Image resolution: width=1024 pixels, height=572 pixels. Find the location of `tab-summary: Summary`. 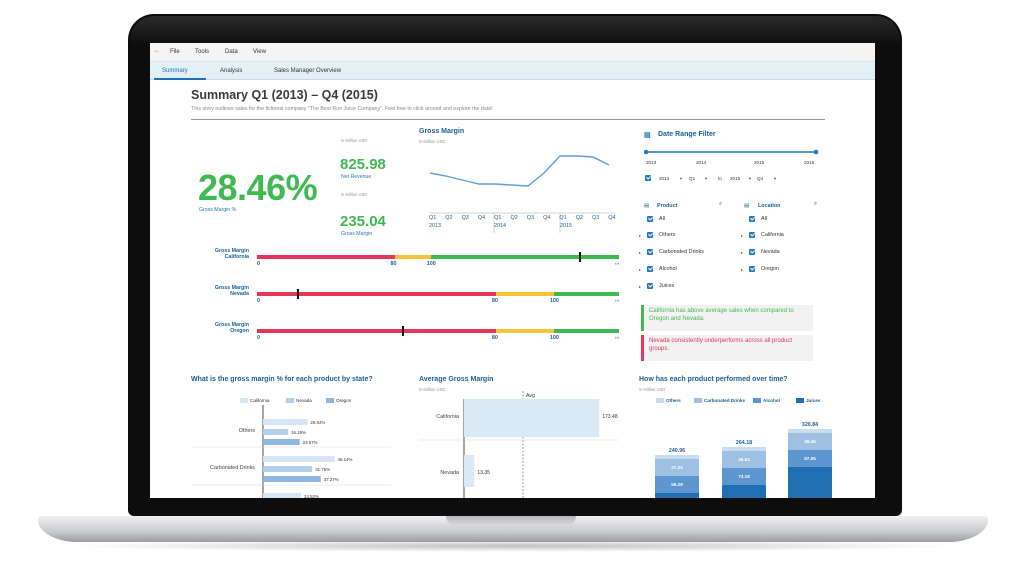

tab-summary: Summary is located at coordinates (175, 71).